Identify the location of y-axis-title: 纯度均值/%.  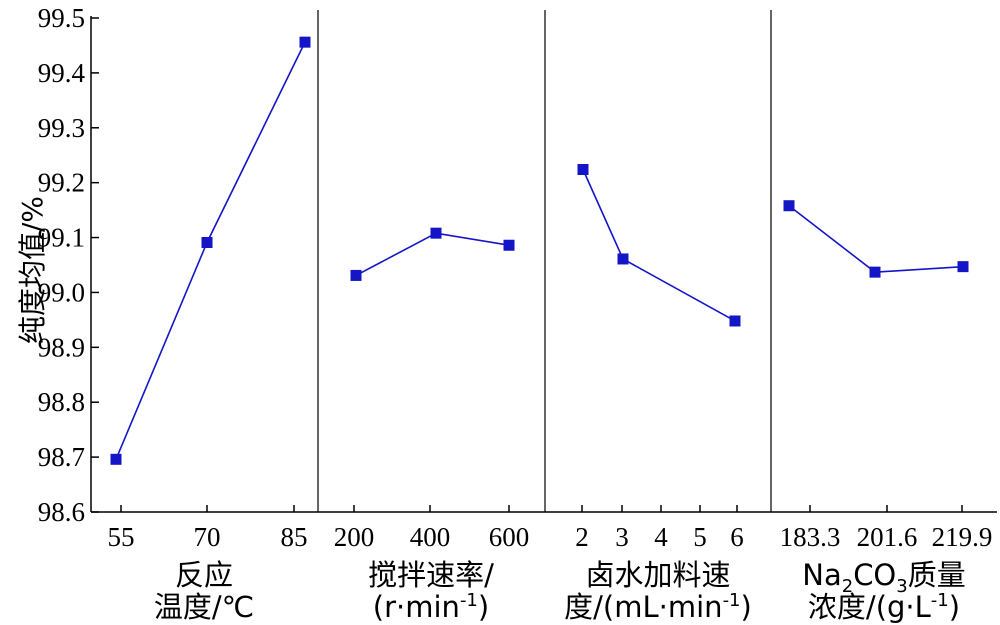
(32, 270).